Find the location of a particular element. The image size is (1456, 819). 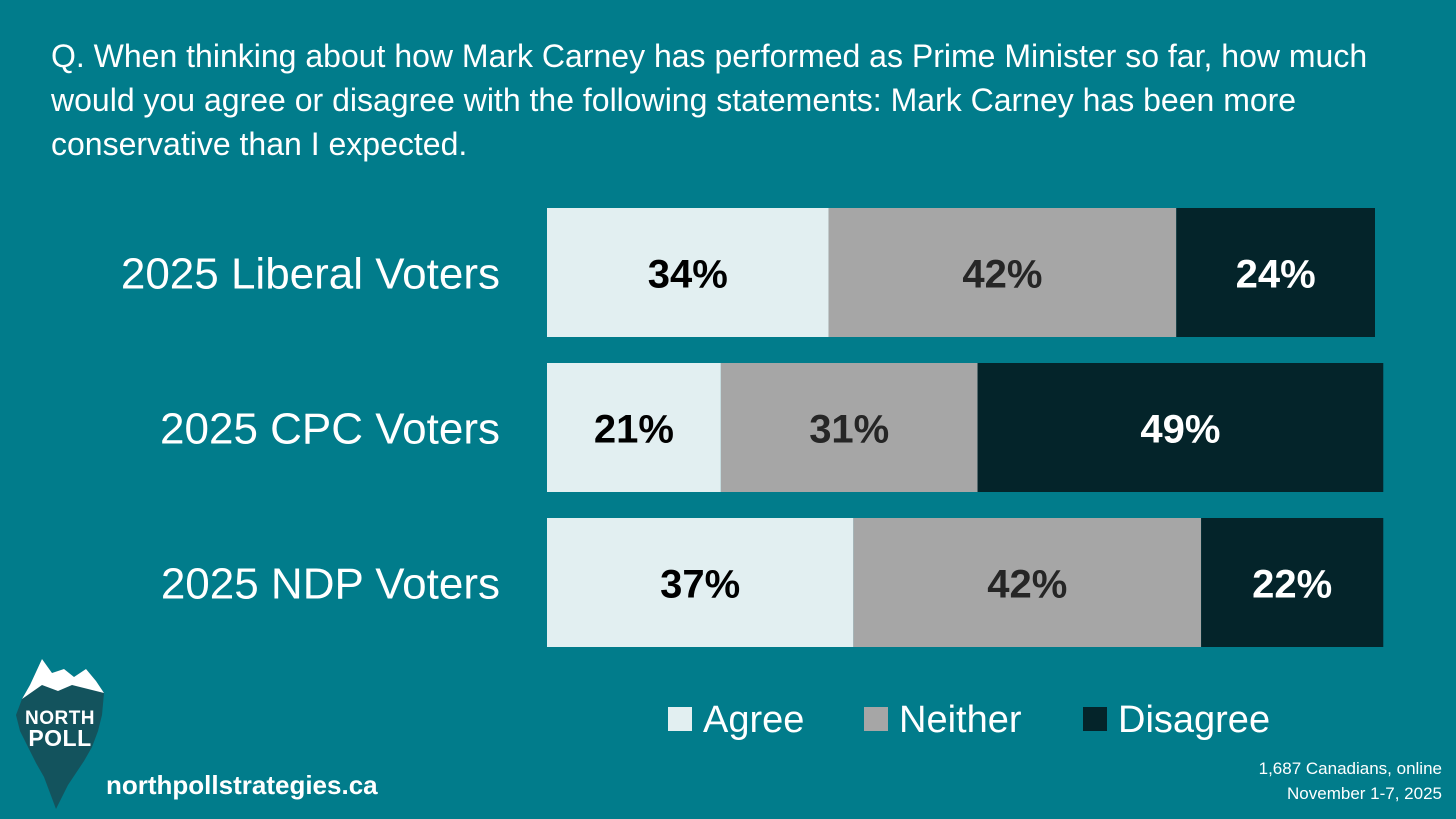

category-label: 2025 CPC Voters is located at coordinates (330, 429).